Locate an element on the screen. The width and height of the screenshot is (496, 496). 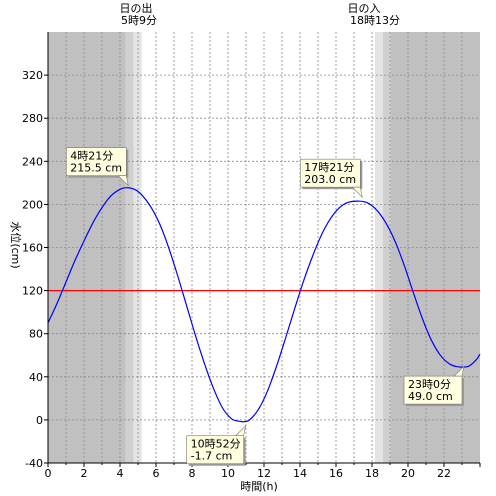
callout-level: -1.7 cm is located at coordinates (212, 456).